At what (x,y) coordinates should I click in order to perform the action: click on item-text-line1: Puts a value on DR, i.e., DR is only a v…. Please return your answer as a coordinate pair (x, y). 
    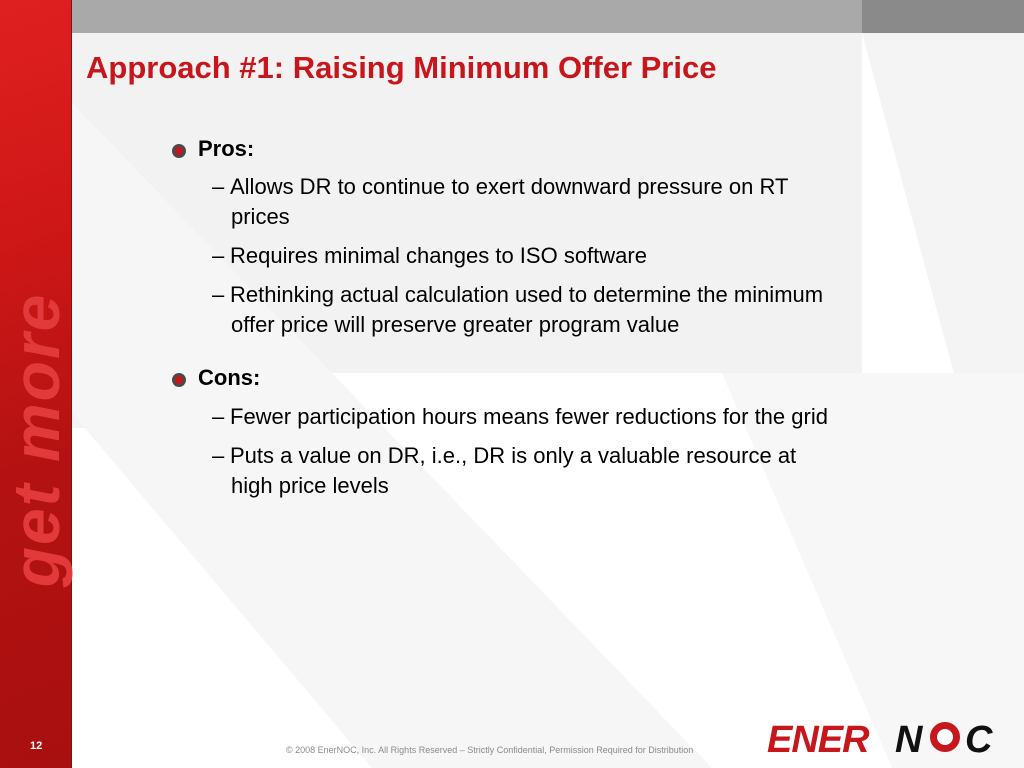
    Looking at the image, I should click on (513, 455).